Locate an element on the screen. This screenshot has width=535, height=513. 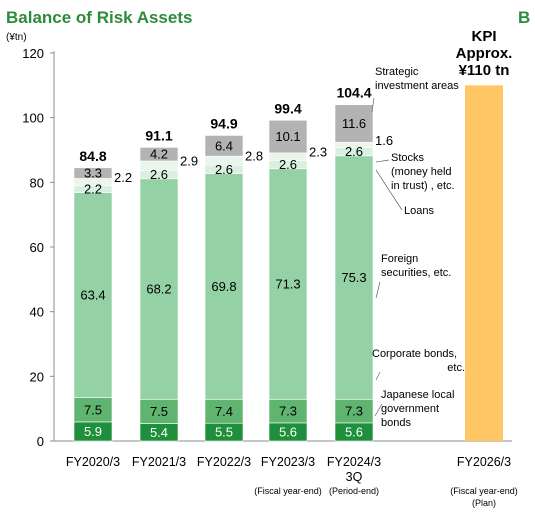
data-label: 4.2 is located at coordinates (159, 154).